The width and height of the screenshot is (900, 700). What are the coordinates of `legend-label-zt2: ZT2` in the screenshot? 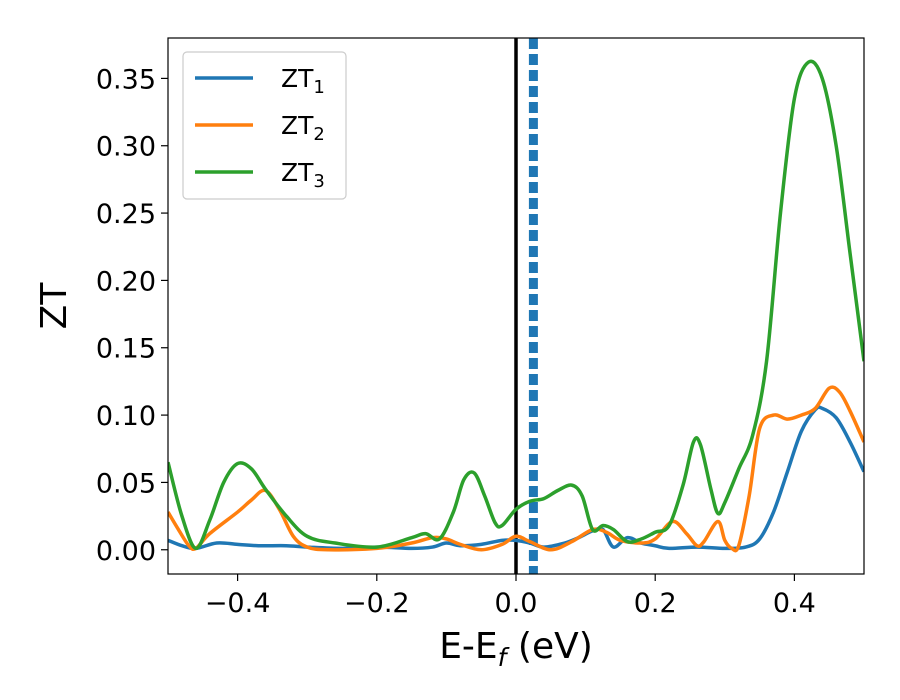 It's located at (303, 128).